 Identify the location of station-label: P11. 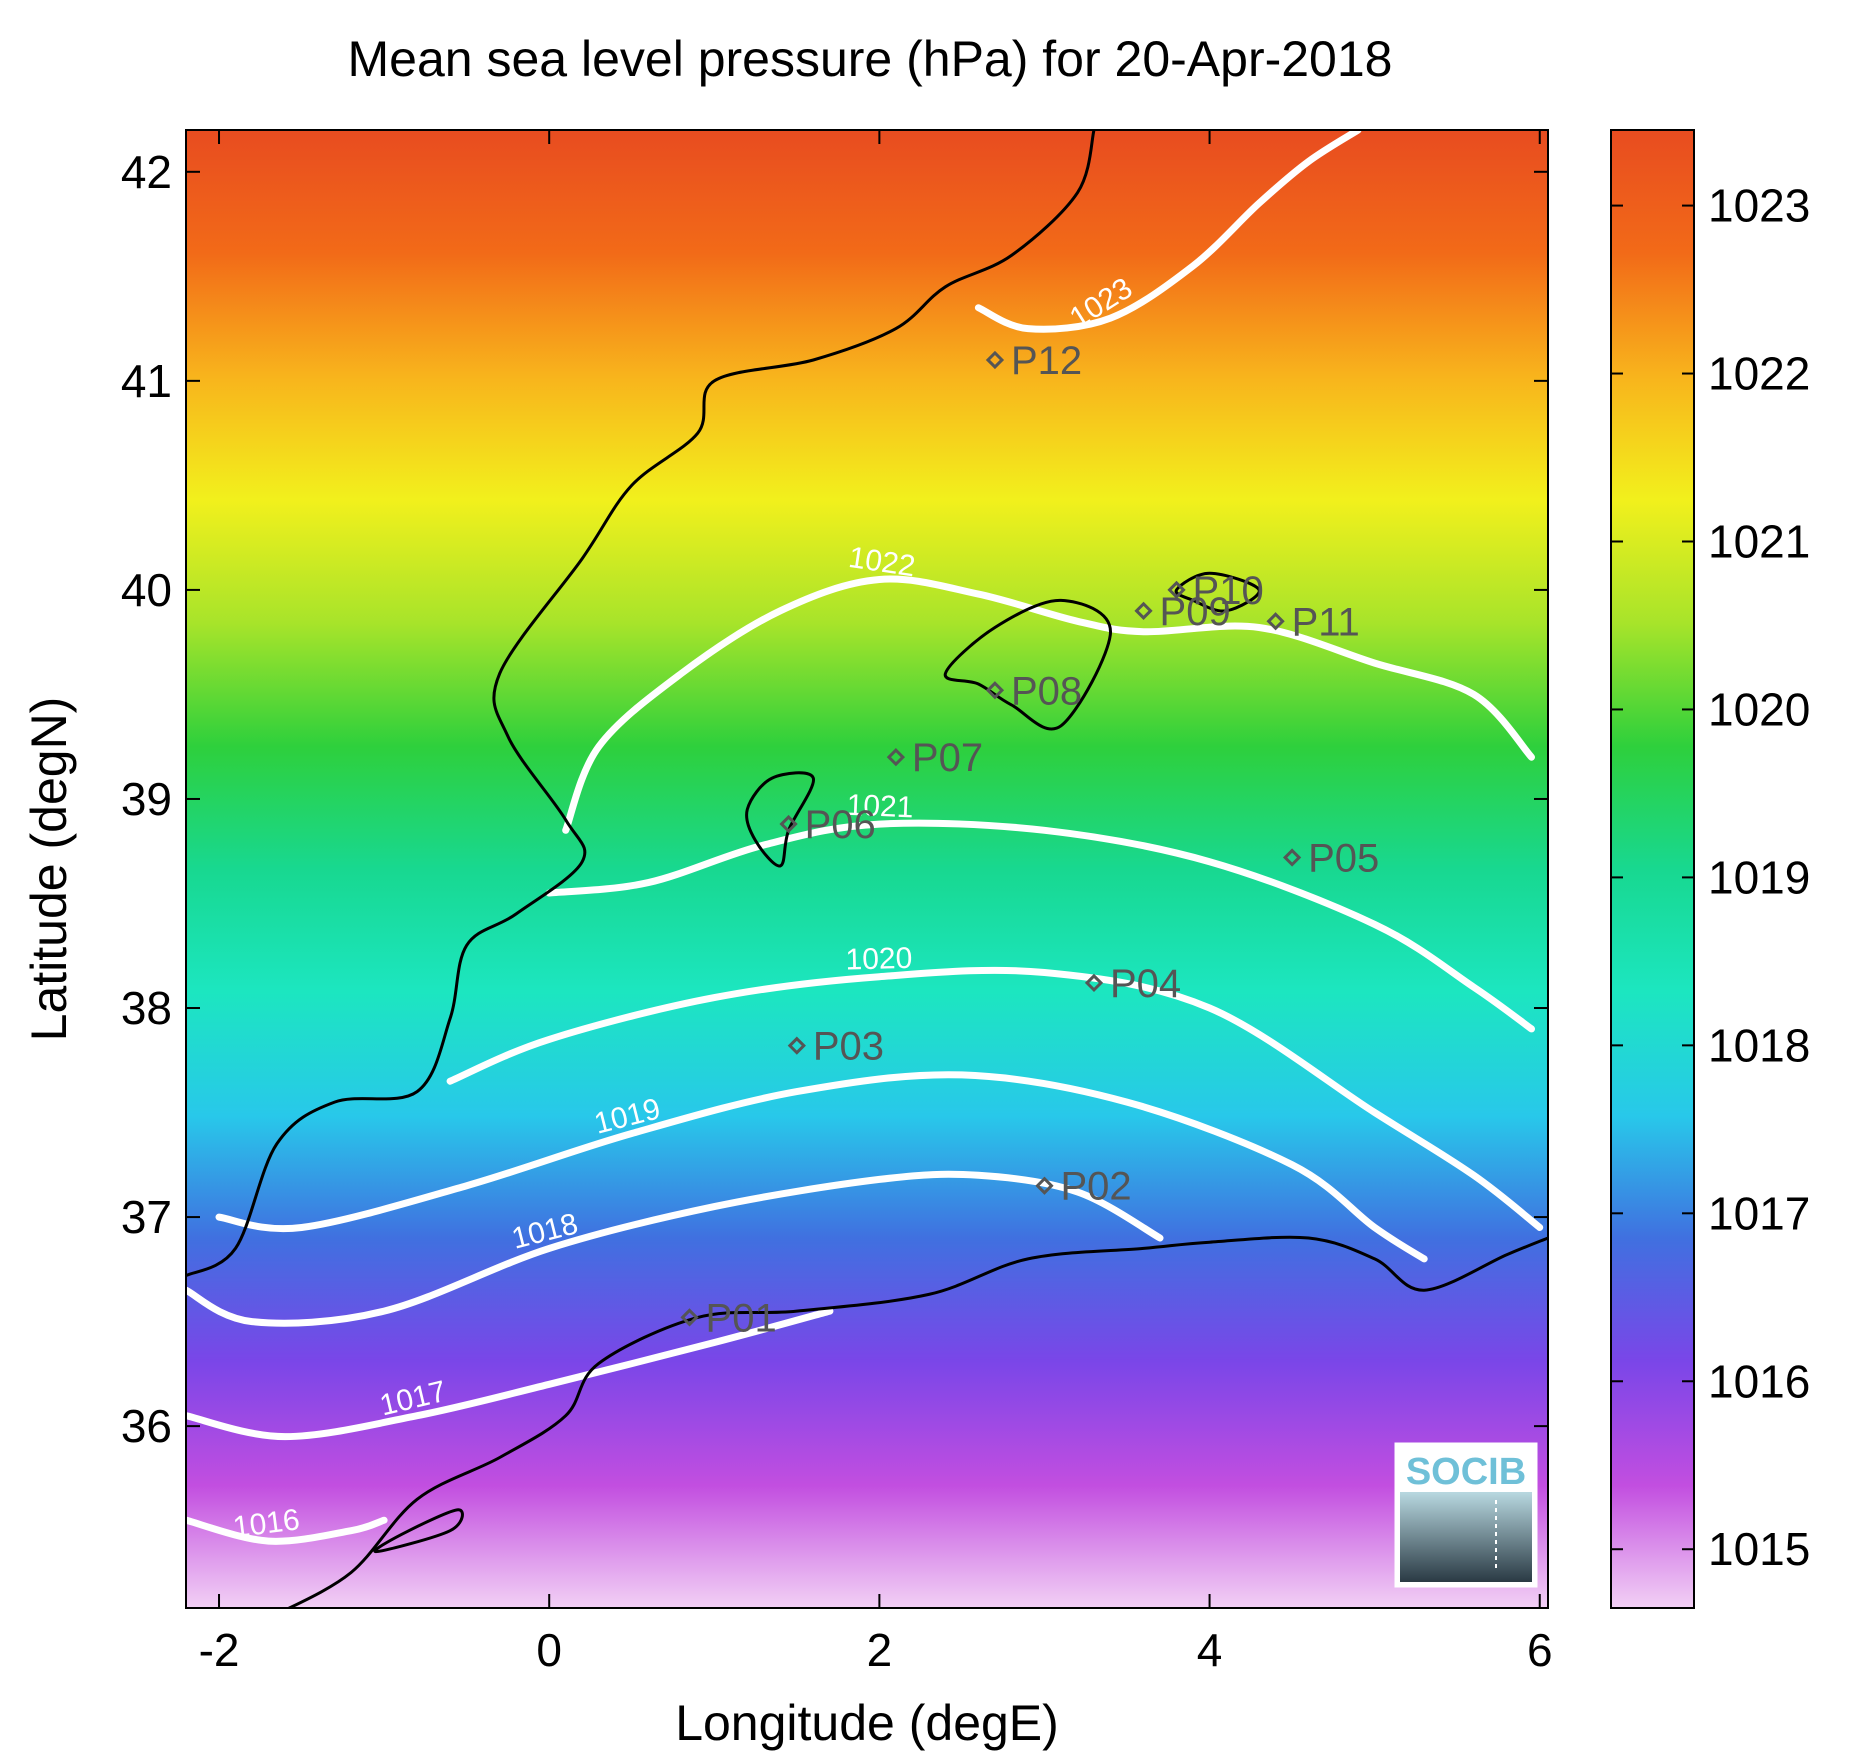
(1326, 622).